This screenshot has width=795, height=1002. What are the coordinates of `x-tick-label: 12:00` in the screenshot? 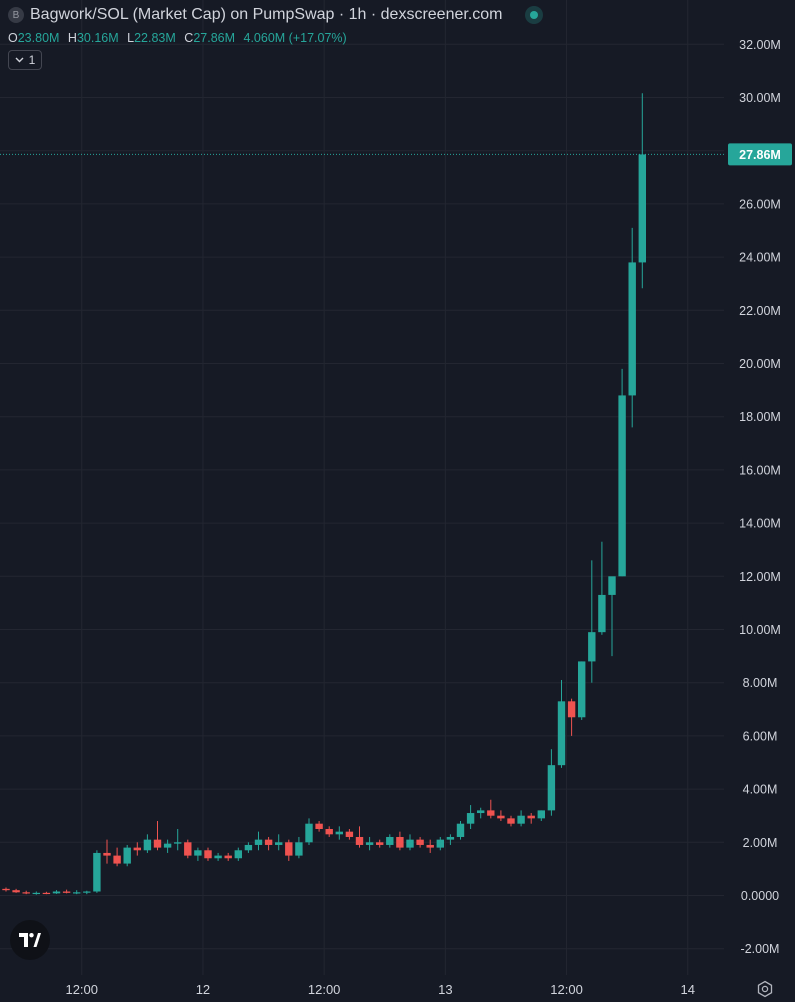 It's located at (566, 989).